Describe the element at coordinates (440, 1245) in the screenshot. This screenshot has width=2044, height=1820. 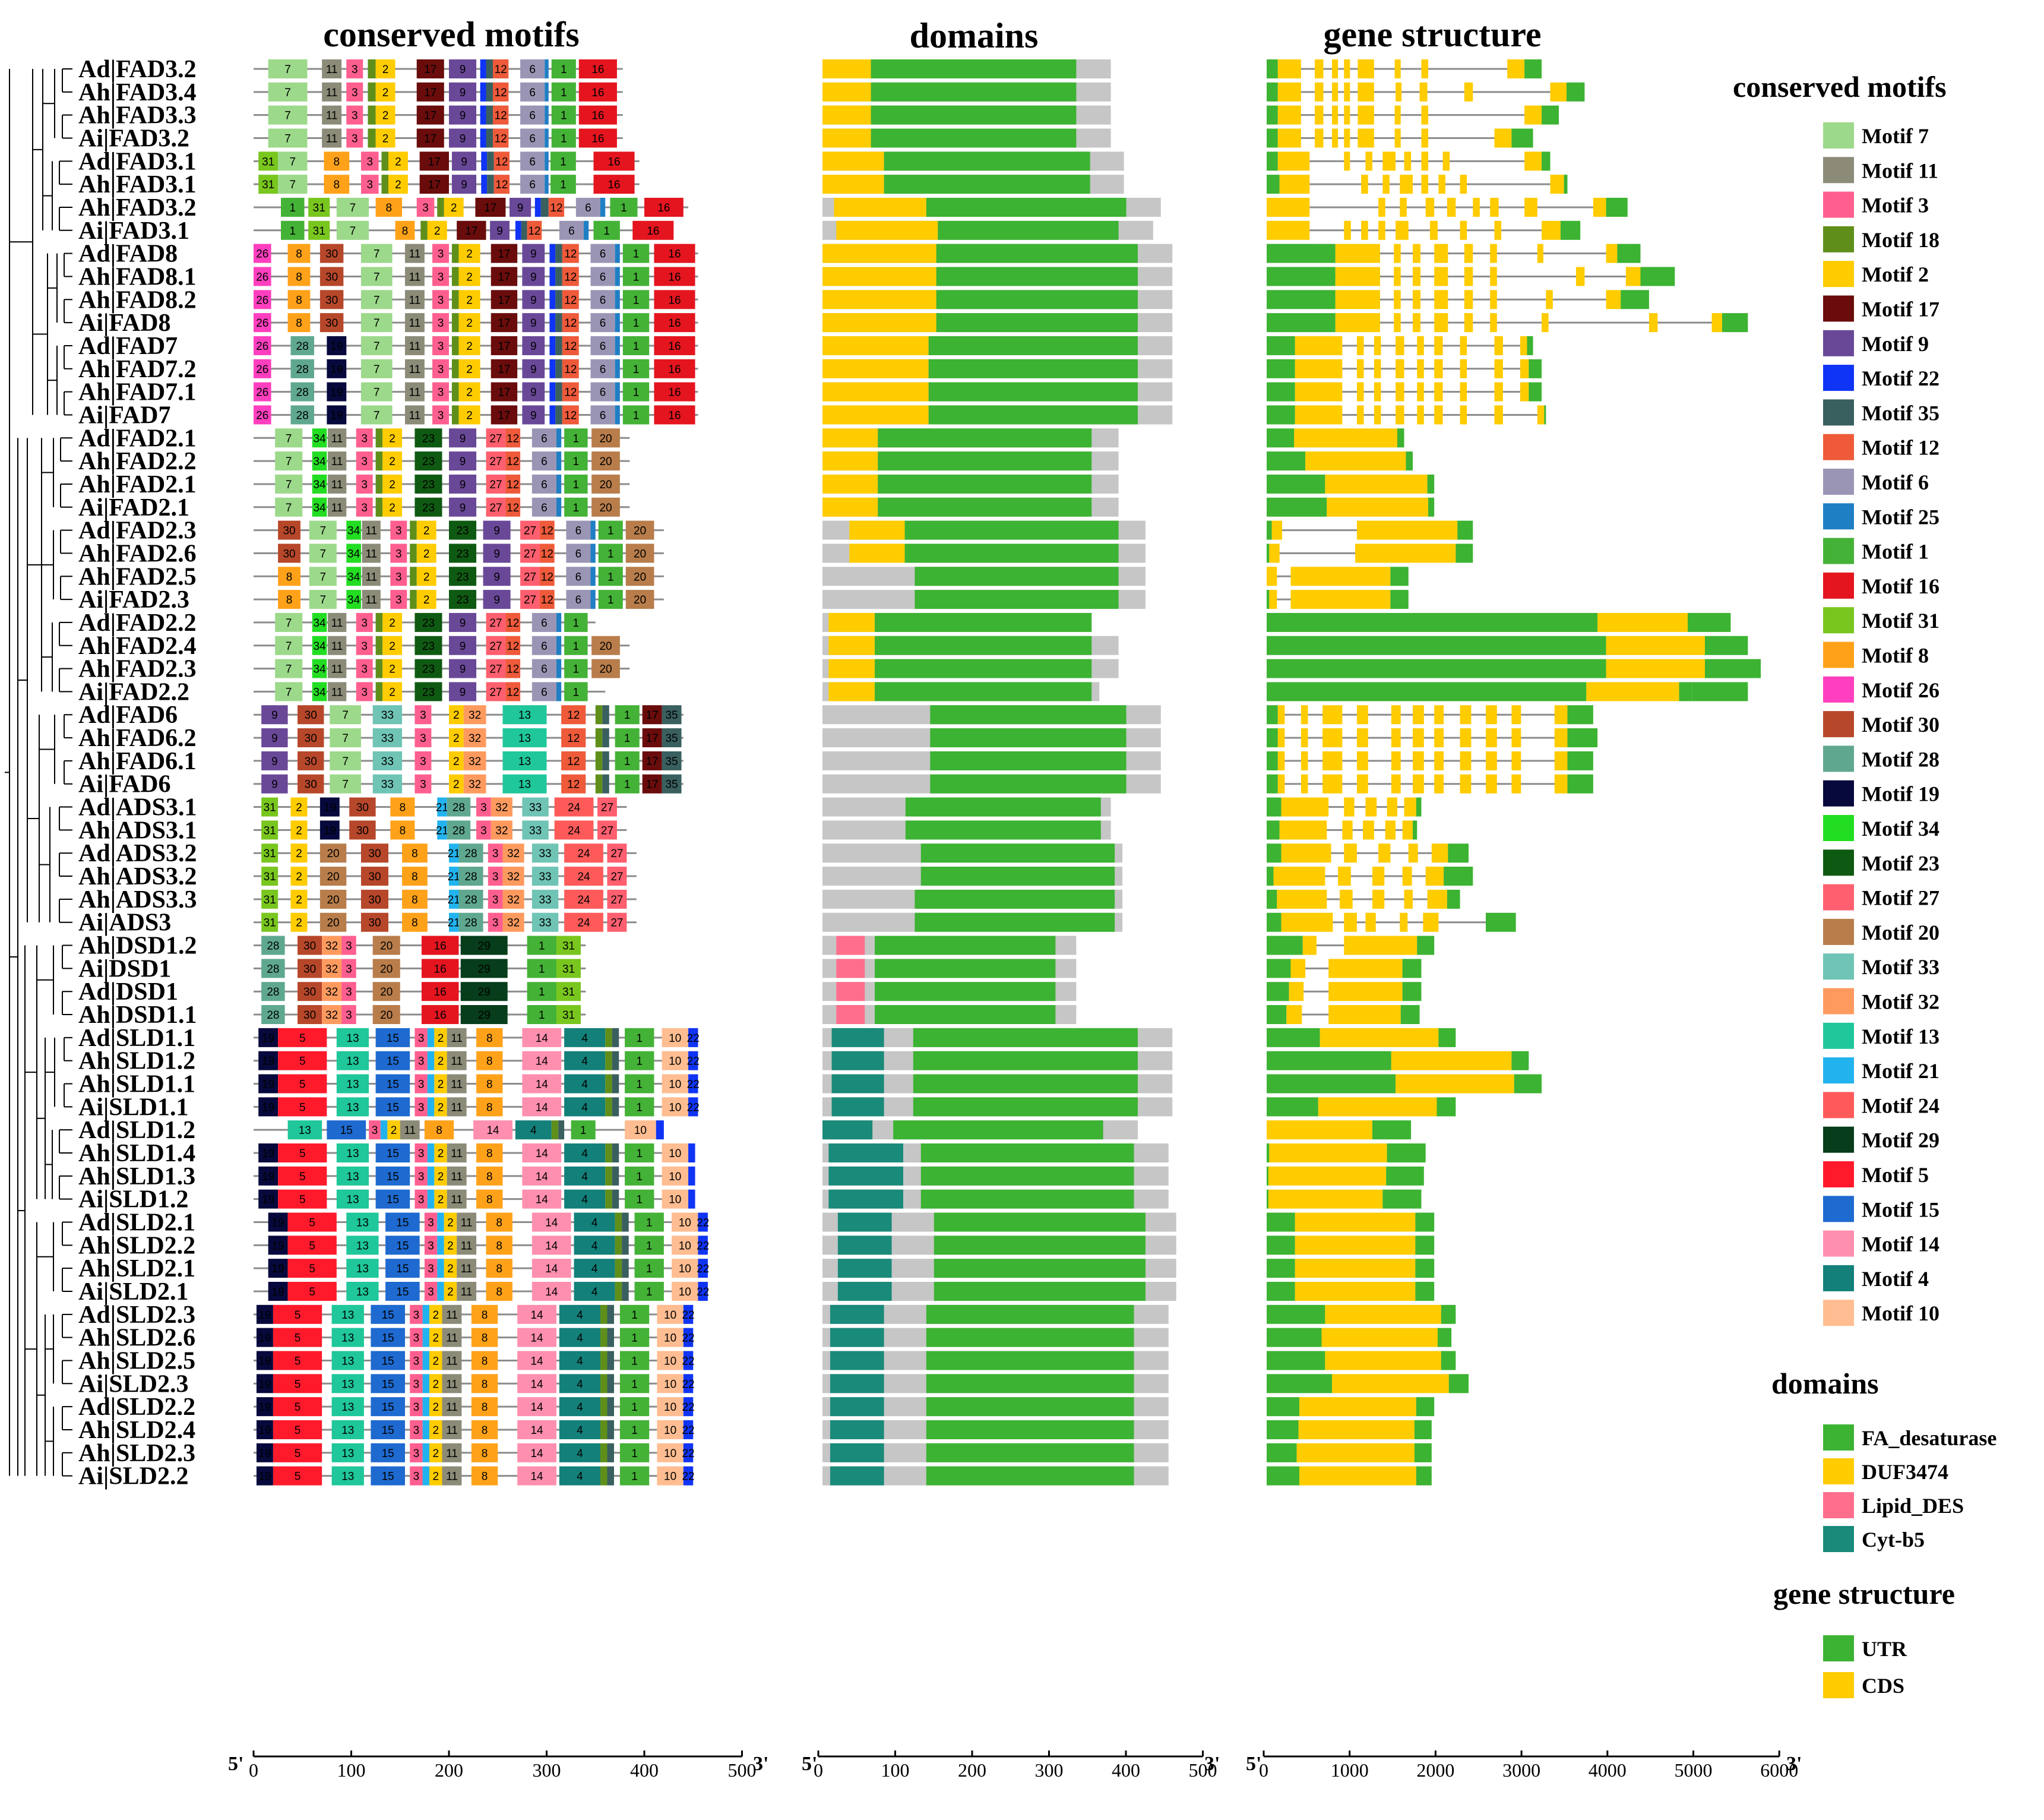
I see `motif-21-box` at that location.